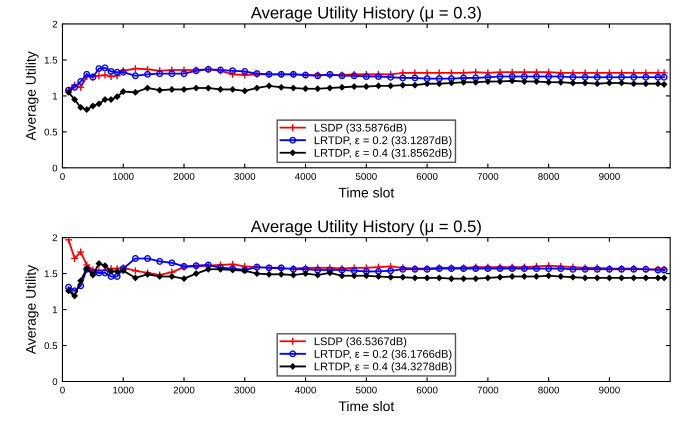 This screenshot has width=679, height=436. I want to click on legend-label: LSDP (36.5367dB), so click(360, 342).